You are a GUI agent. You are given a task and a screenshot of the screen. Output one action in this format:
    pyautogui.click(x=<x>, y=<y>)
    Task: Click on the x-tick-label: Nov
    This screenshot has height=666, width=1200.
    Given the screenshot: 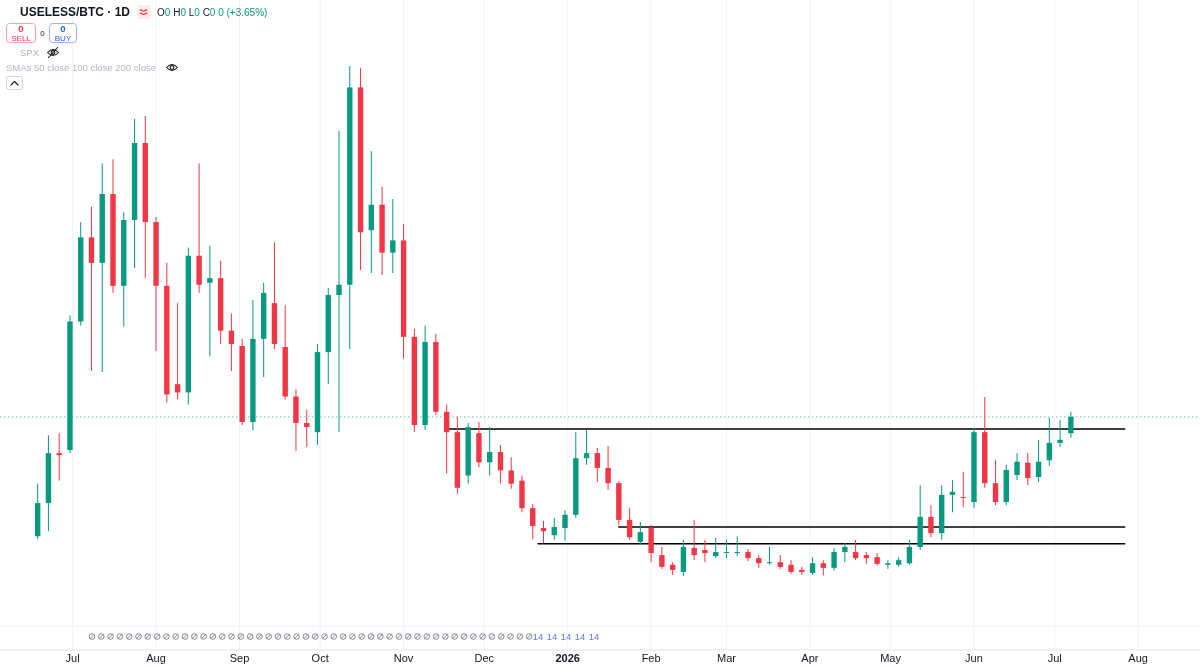 What is the action you would take?
    pyautogui.click(x=403, y=658)
    